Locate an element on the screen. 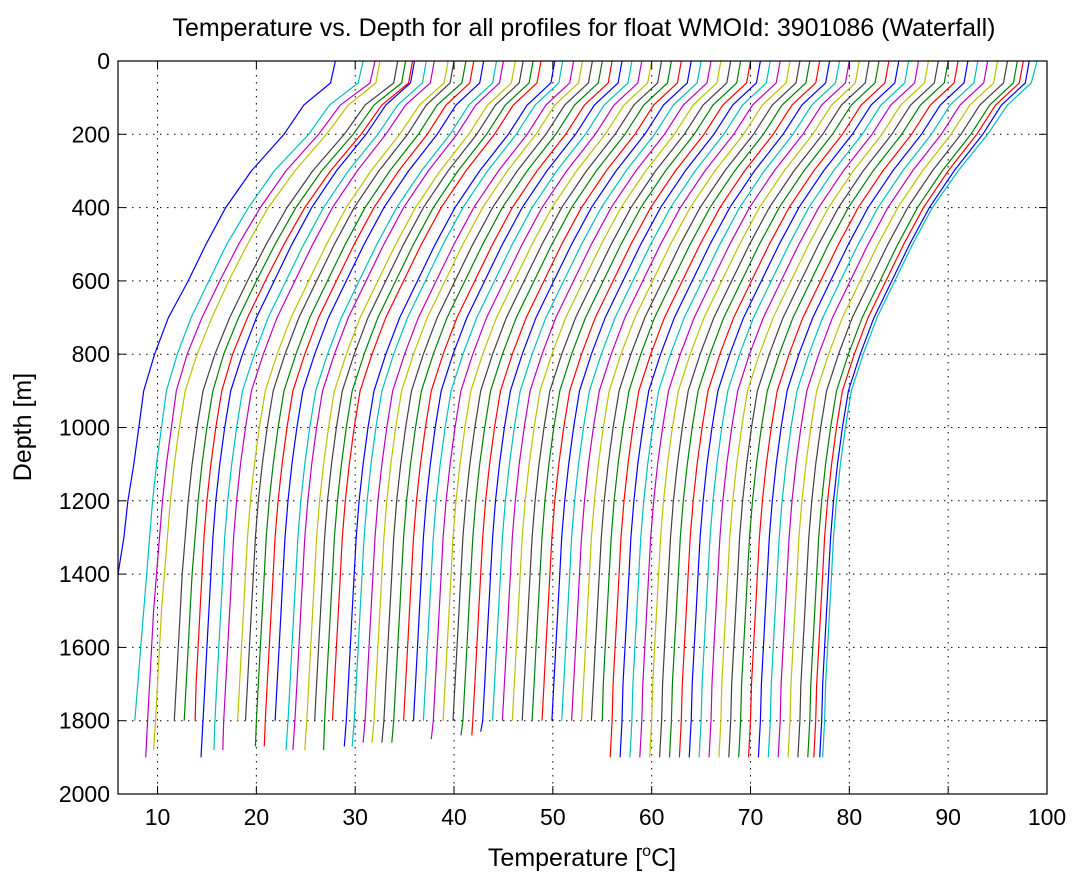 The image size is (1081, 879). y-tick-label: 1800 is located at coordinates (84, 721).